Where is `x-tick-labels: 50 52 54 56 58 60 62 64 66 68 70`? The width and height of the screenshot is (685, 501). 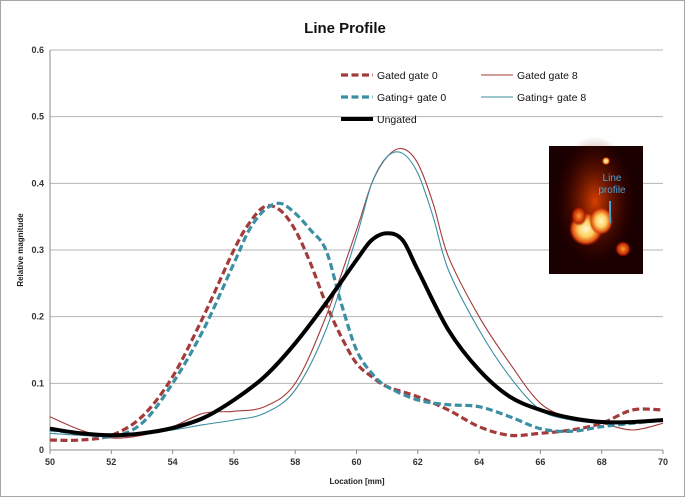
x-tick-labels: 50 52 54 56 58 60 62 64 66 68 70 is located at coordinates (356, 458).